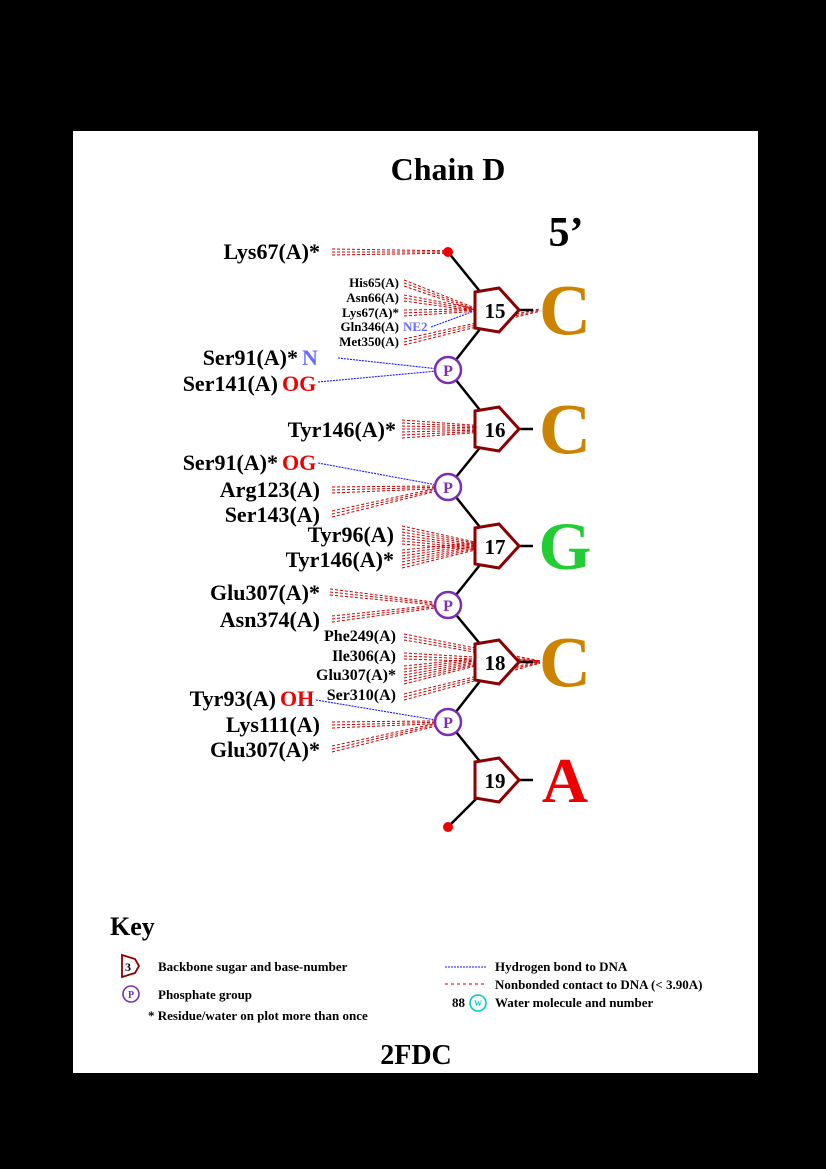 Image resolution: width=826 pixels, height=1169 pixels. Describe the element at coordinates (364, 656) in the screenshot. I see `residue-label: Ile306(A)` at that location.